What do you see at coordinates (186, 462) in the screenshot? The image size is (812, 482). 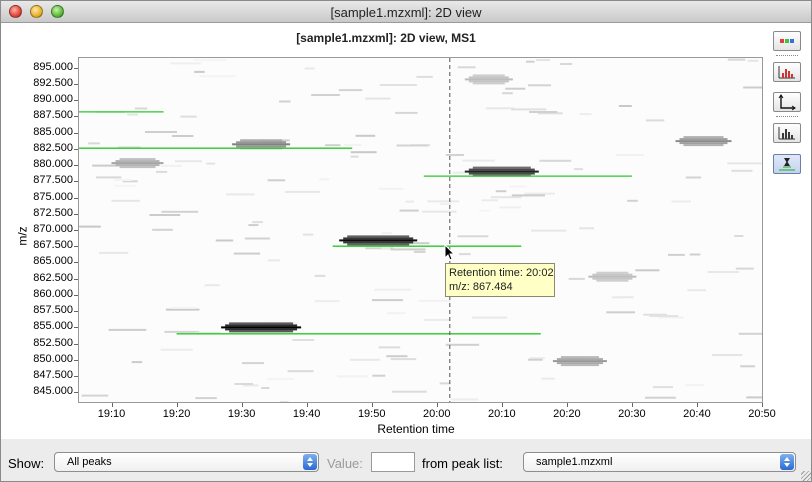 I see `show-peaks-dropdown: All peaks` at bounding box center [186, 462].